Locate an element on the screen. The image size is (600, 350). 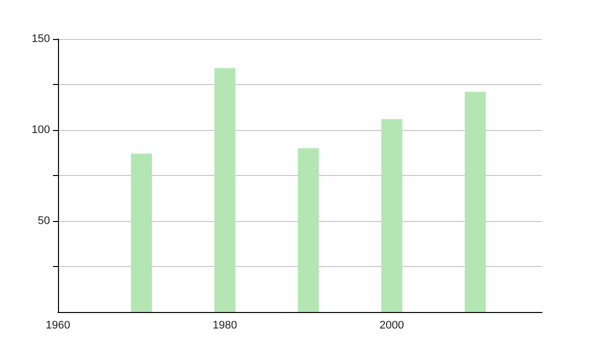
y-tick-label: 50 is located at coordinates (44, 221).